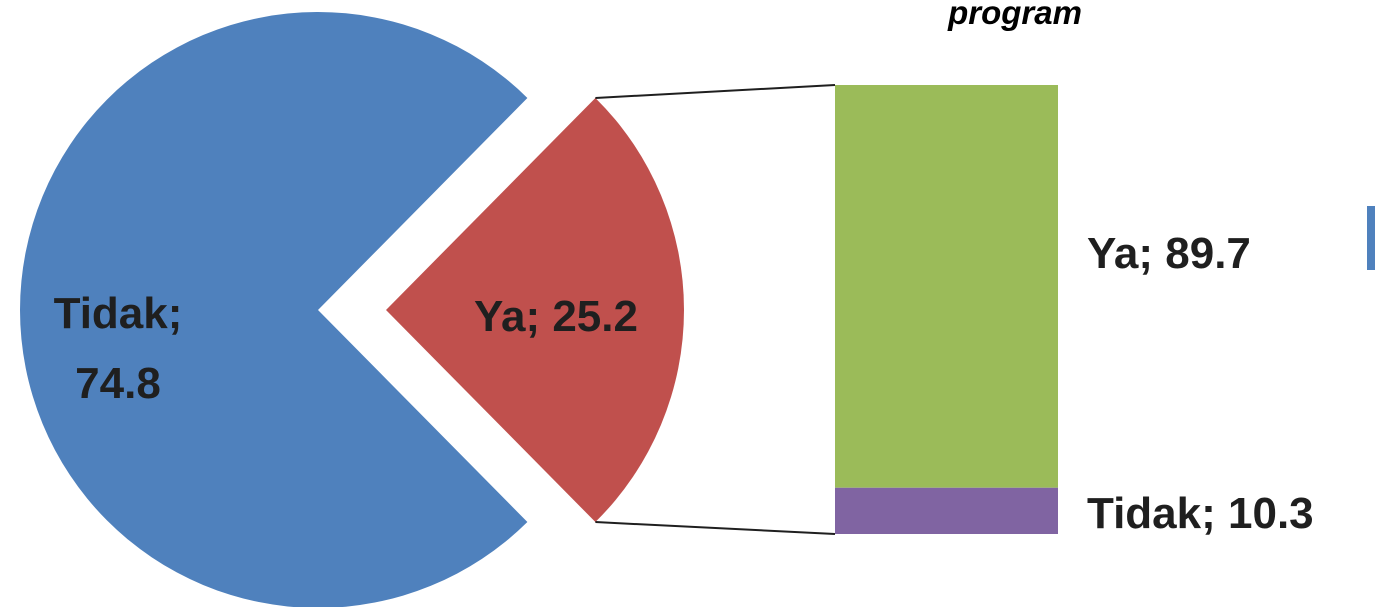 The height and width of the screenshot is (607, 1375). Describe the element at coordinates (946, 286) in the screenshot. I see `bar-segment-ya` at that location.